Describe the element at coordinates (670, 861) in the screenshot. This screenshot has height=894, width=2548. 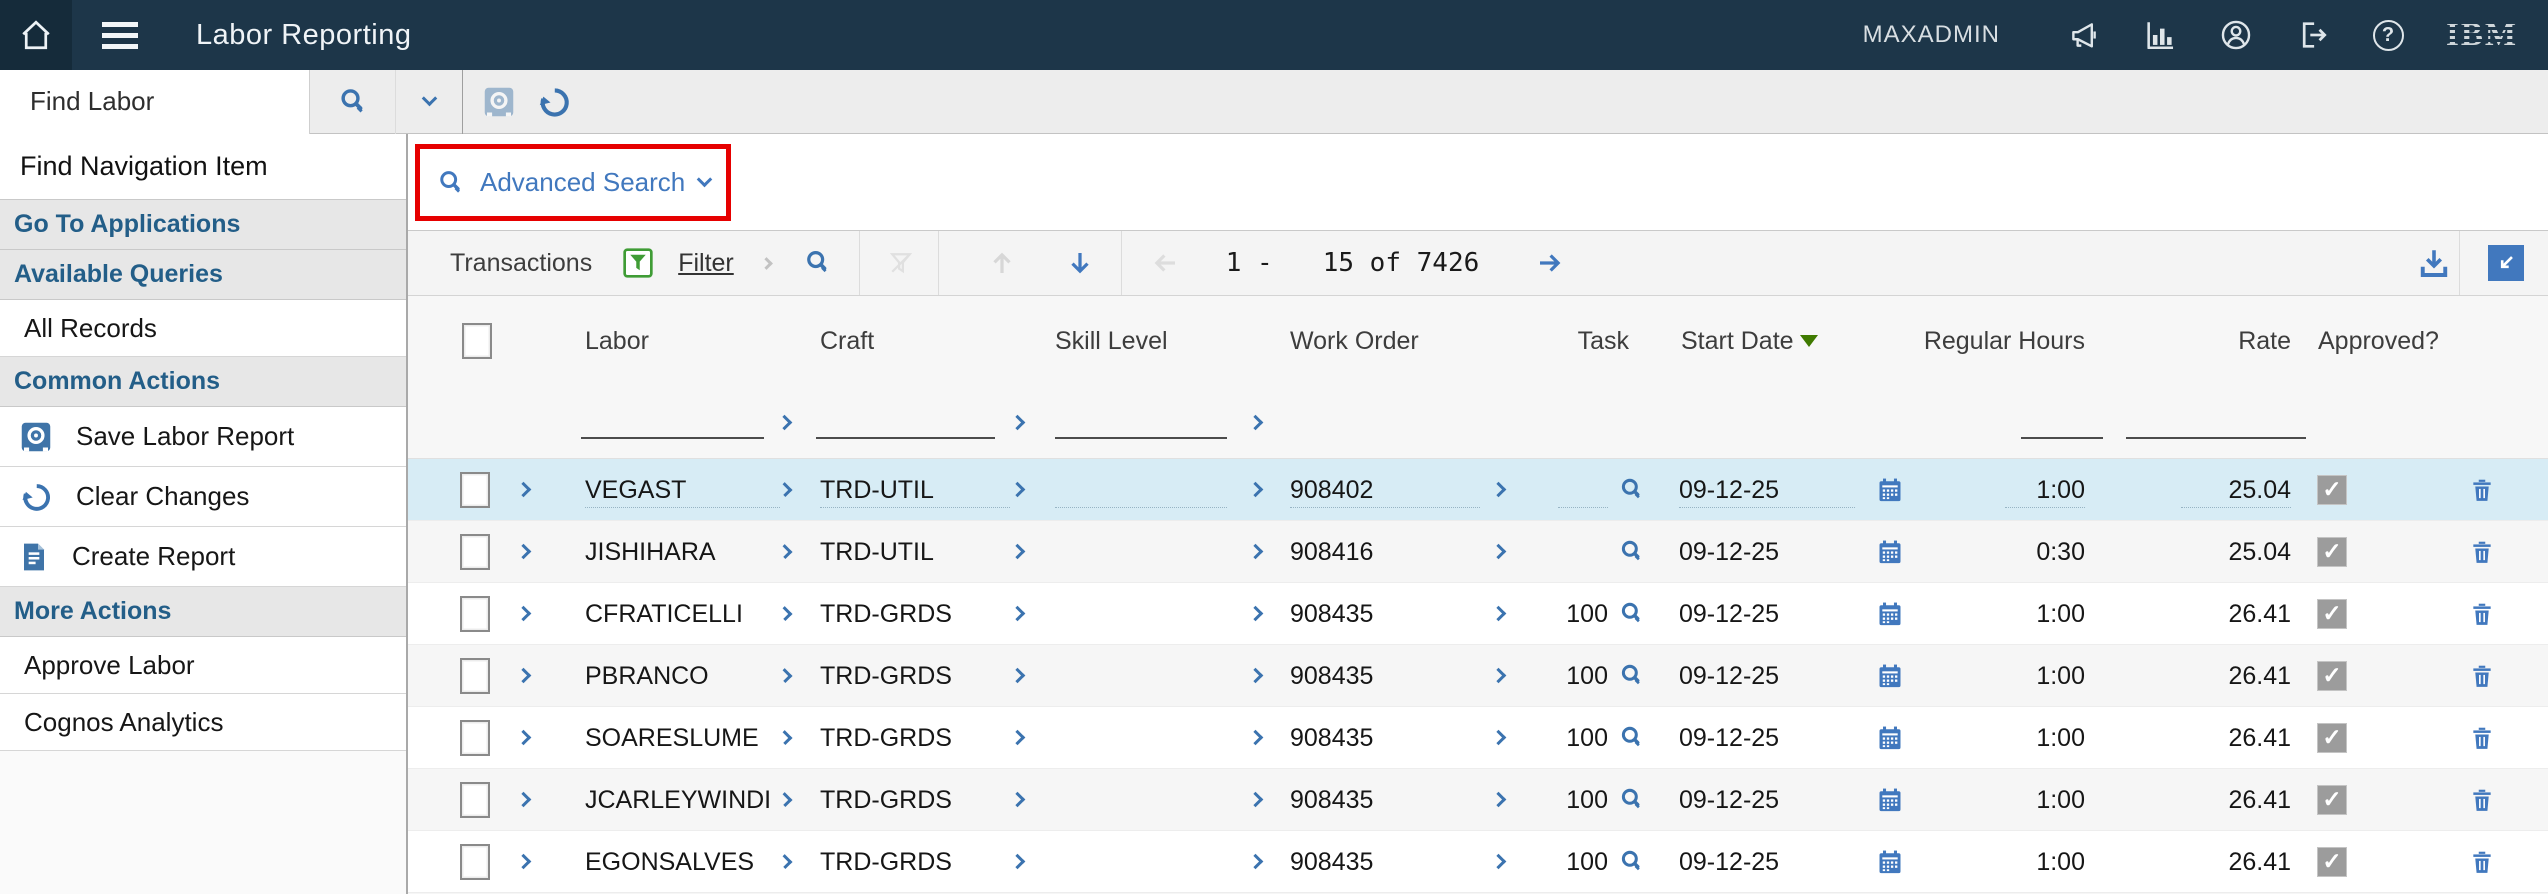
I see `labor-cell: EGONSALVES` at that location.